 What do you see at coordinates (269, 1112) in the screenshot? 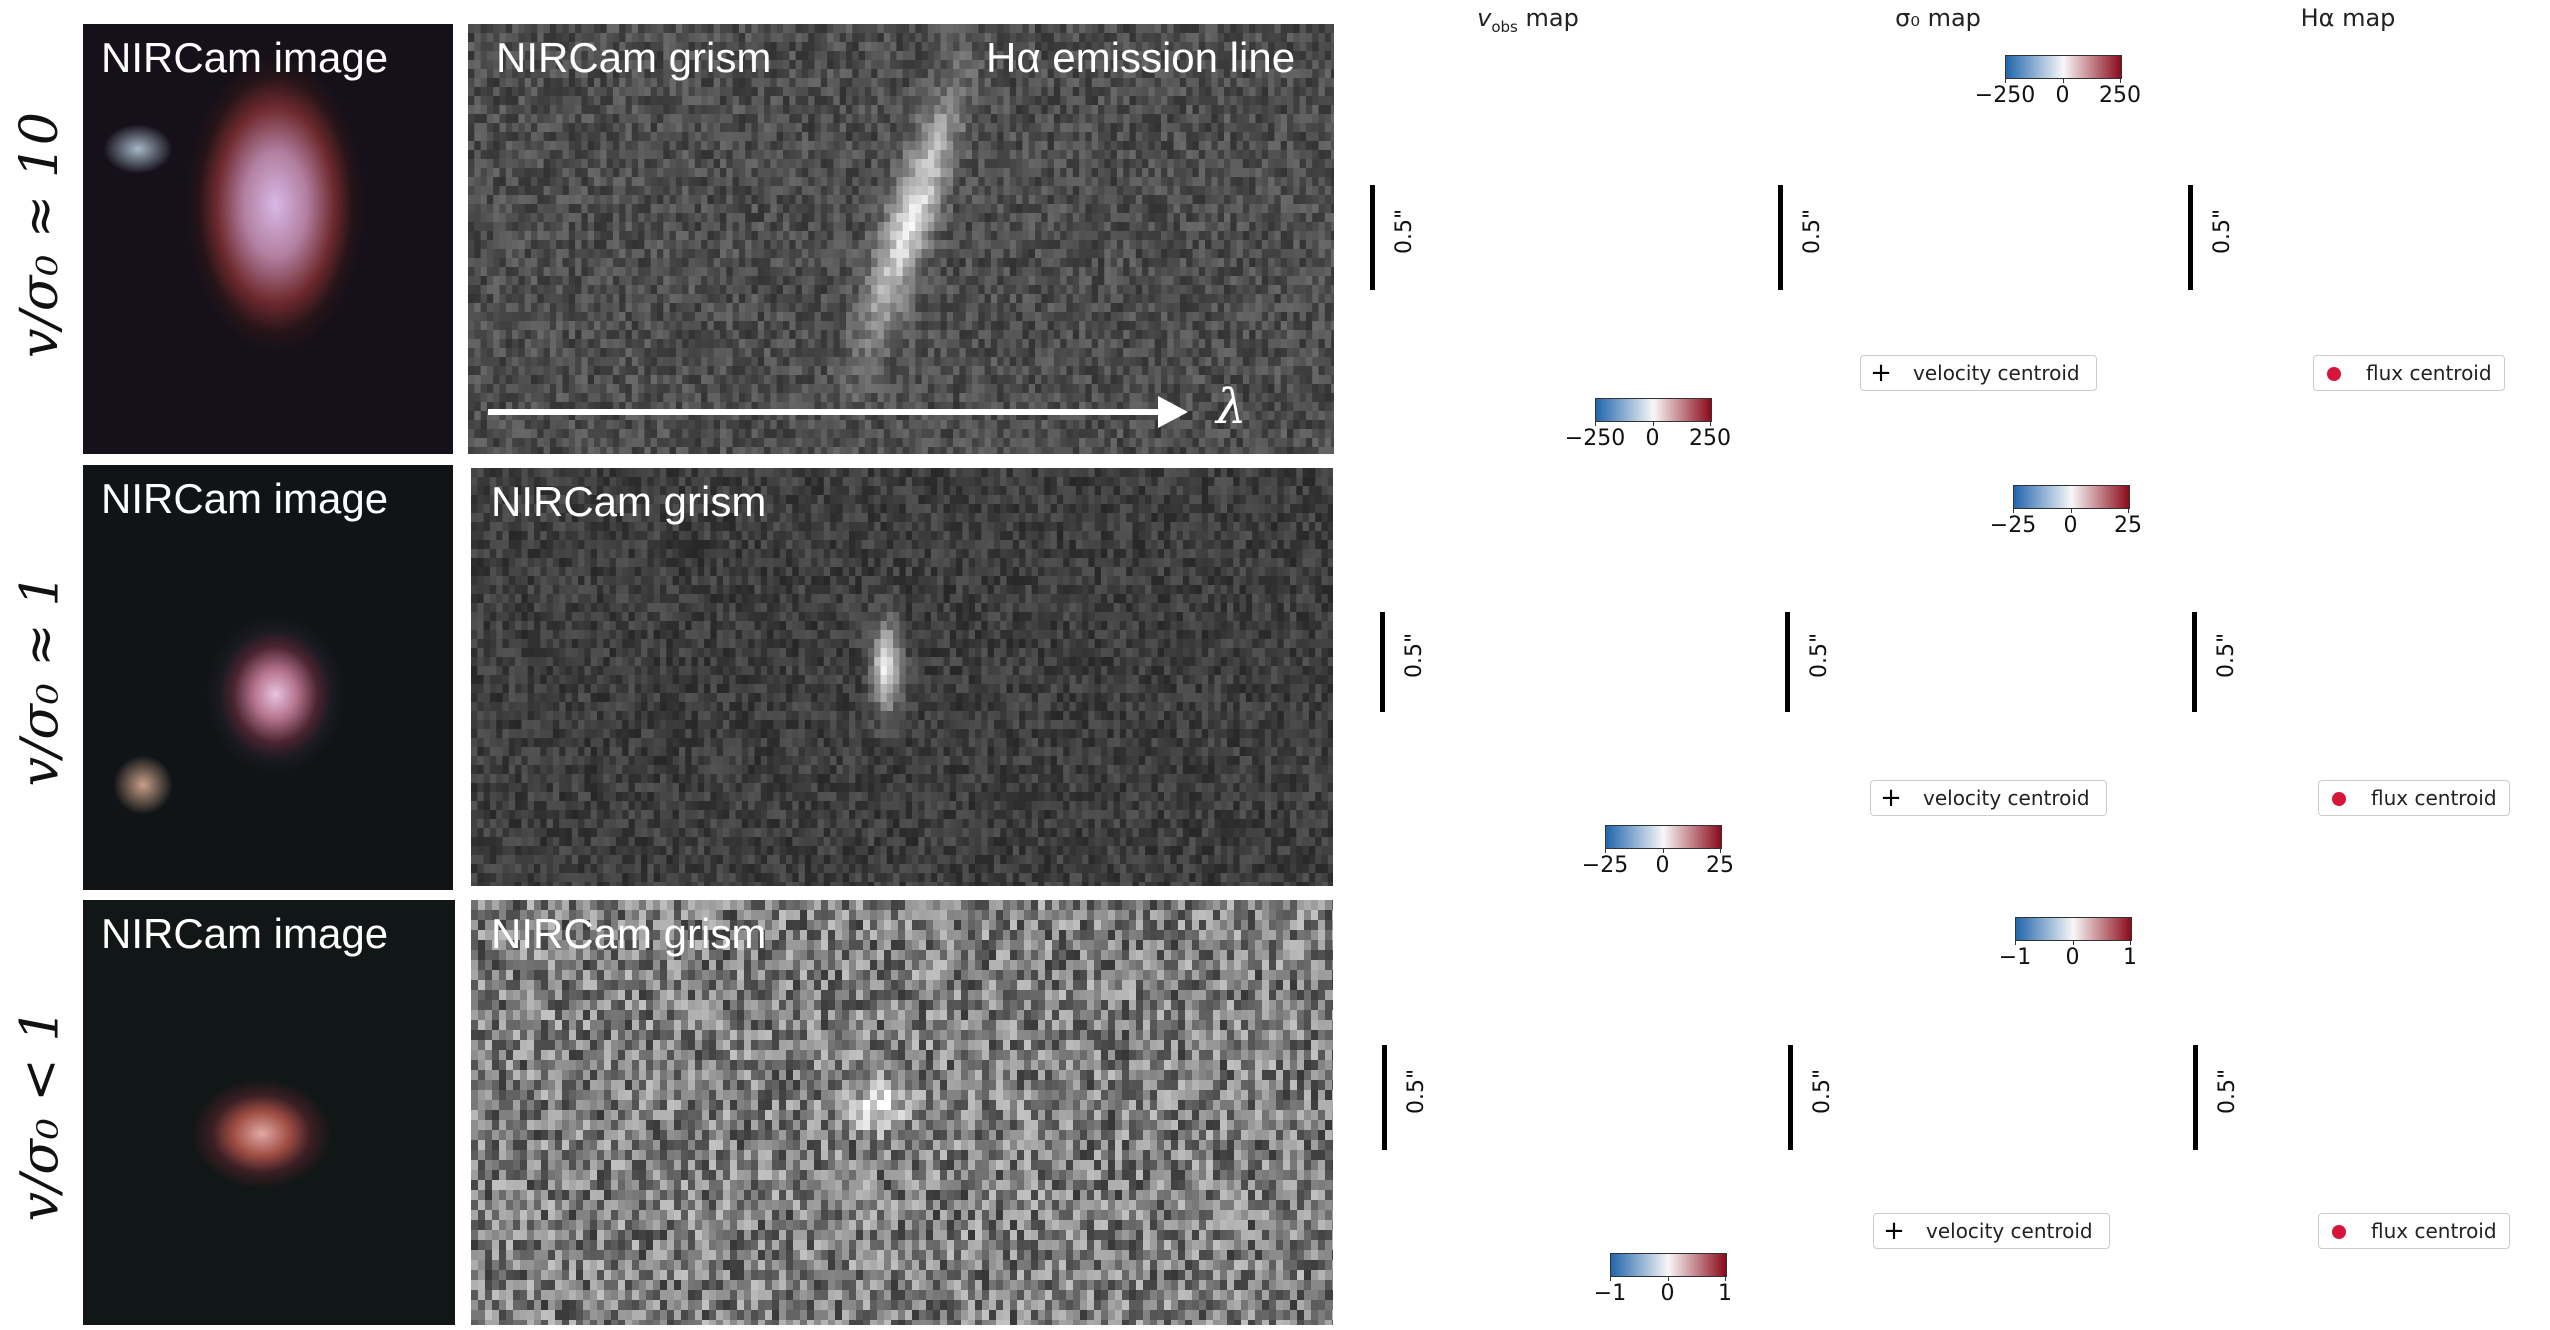
I see `nircam-image-row3: NIRCam image` at bounding box center [269, 1112].